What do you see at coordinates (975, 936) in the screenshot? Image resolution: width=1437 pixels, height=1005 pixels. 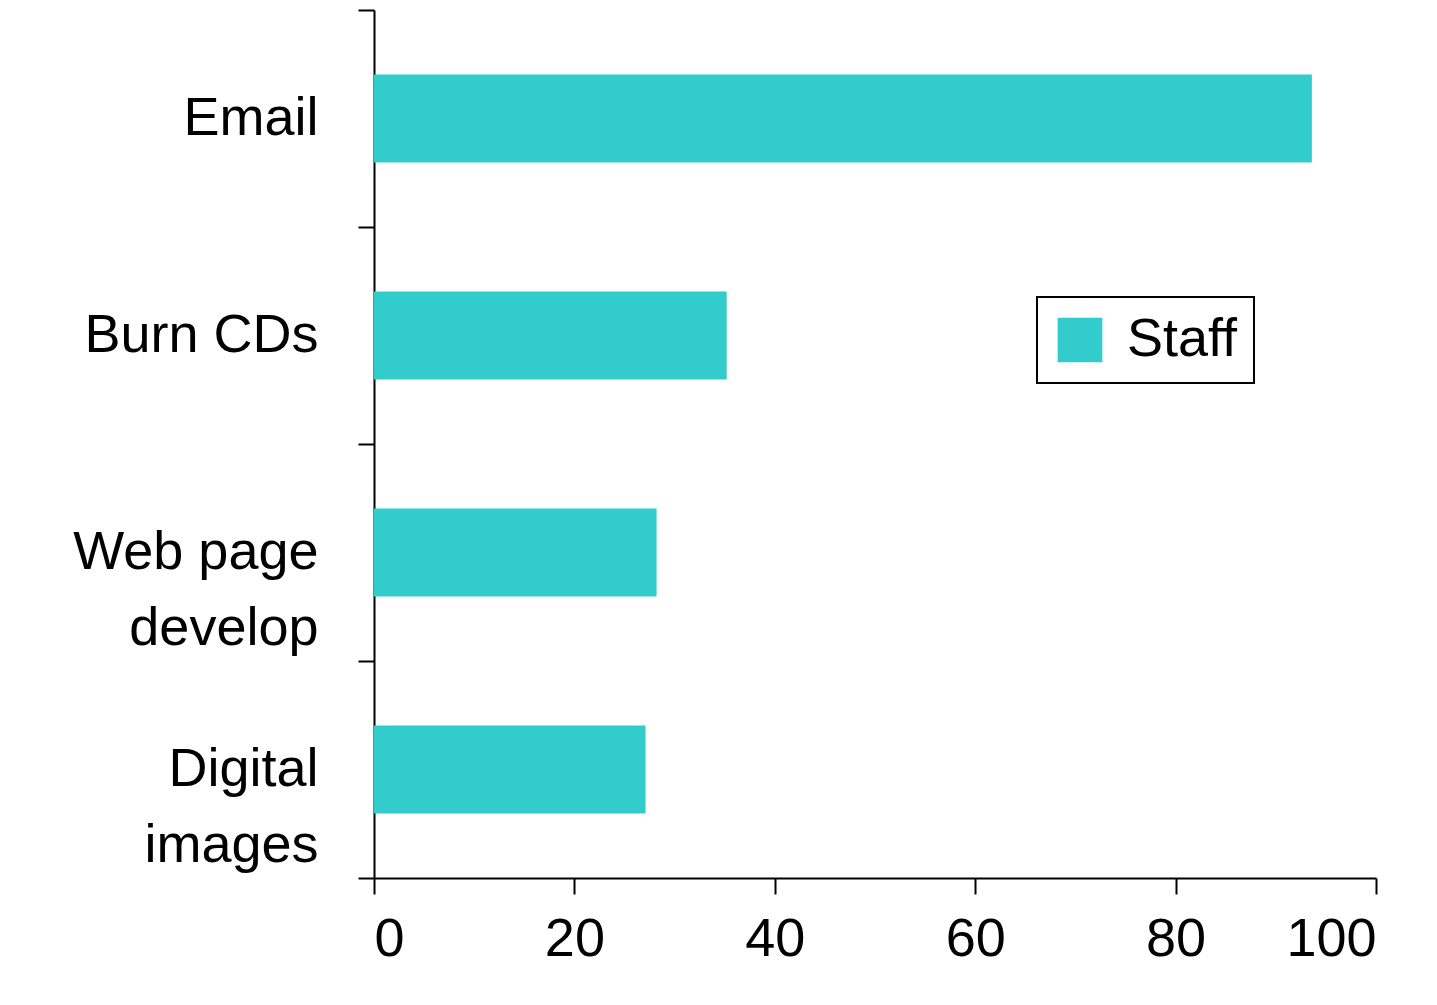 I see `x-tick-label: 60` at bounding box center [975, 936].